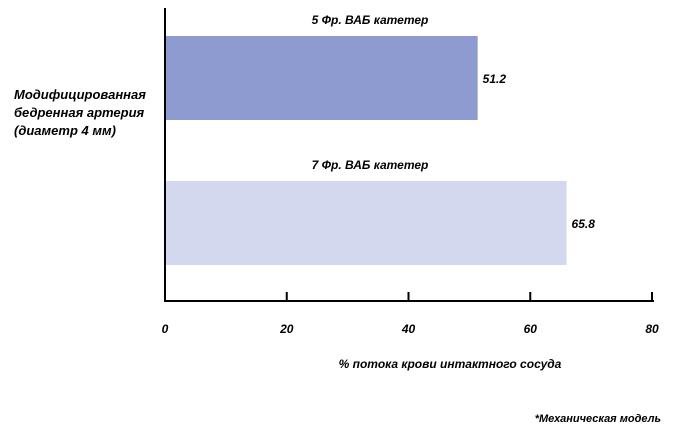 This screenshot has height=432, width=673. Describe the element at coordinates (652, 329) in the screenshot. I see `x-tick-label: 80` at that location.